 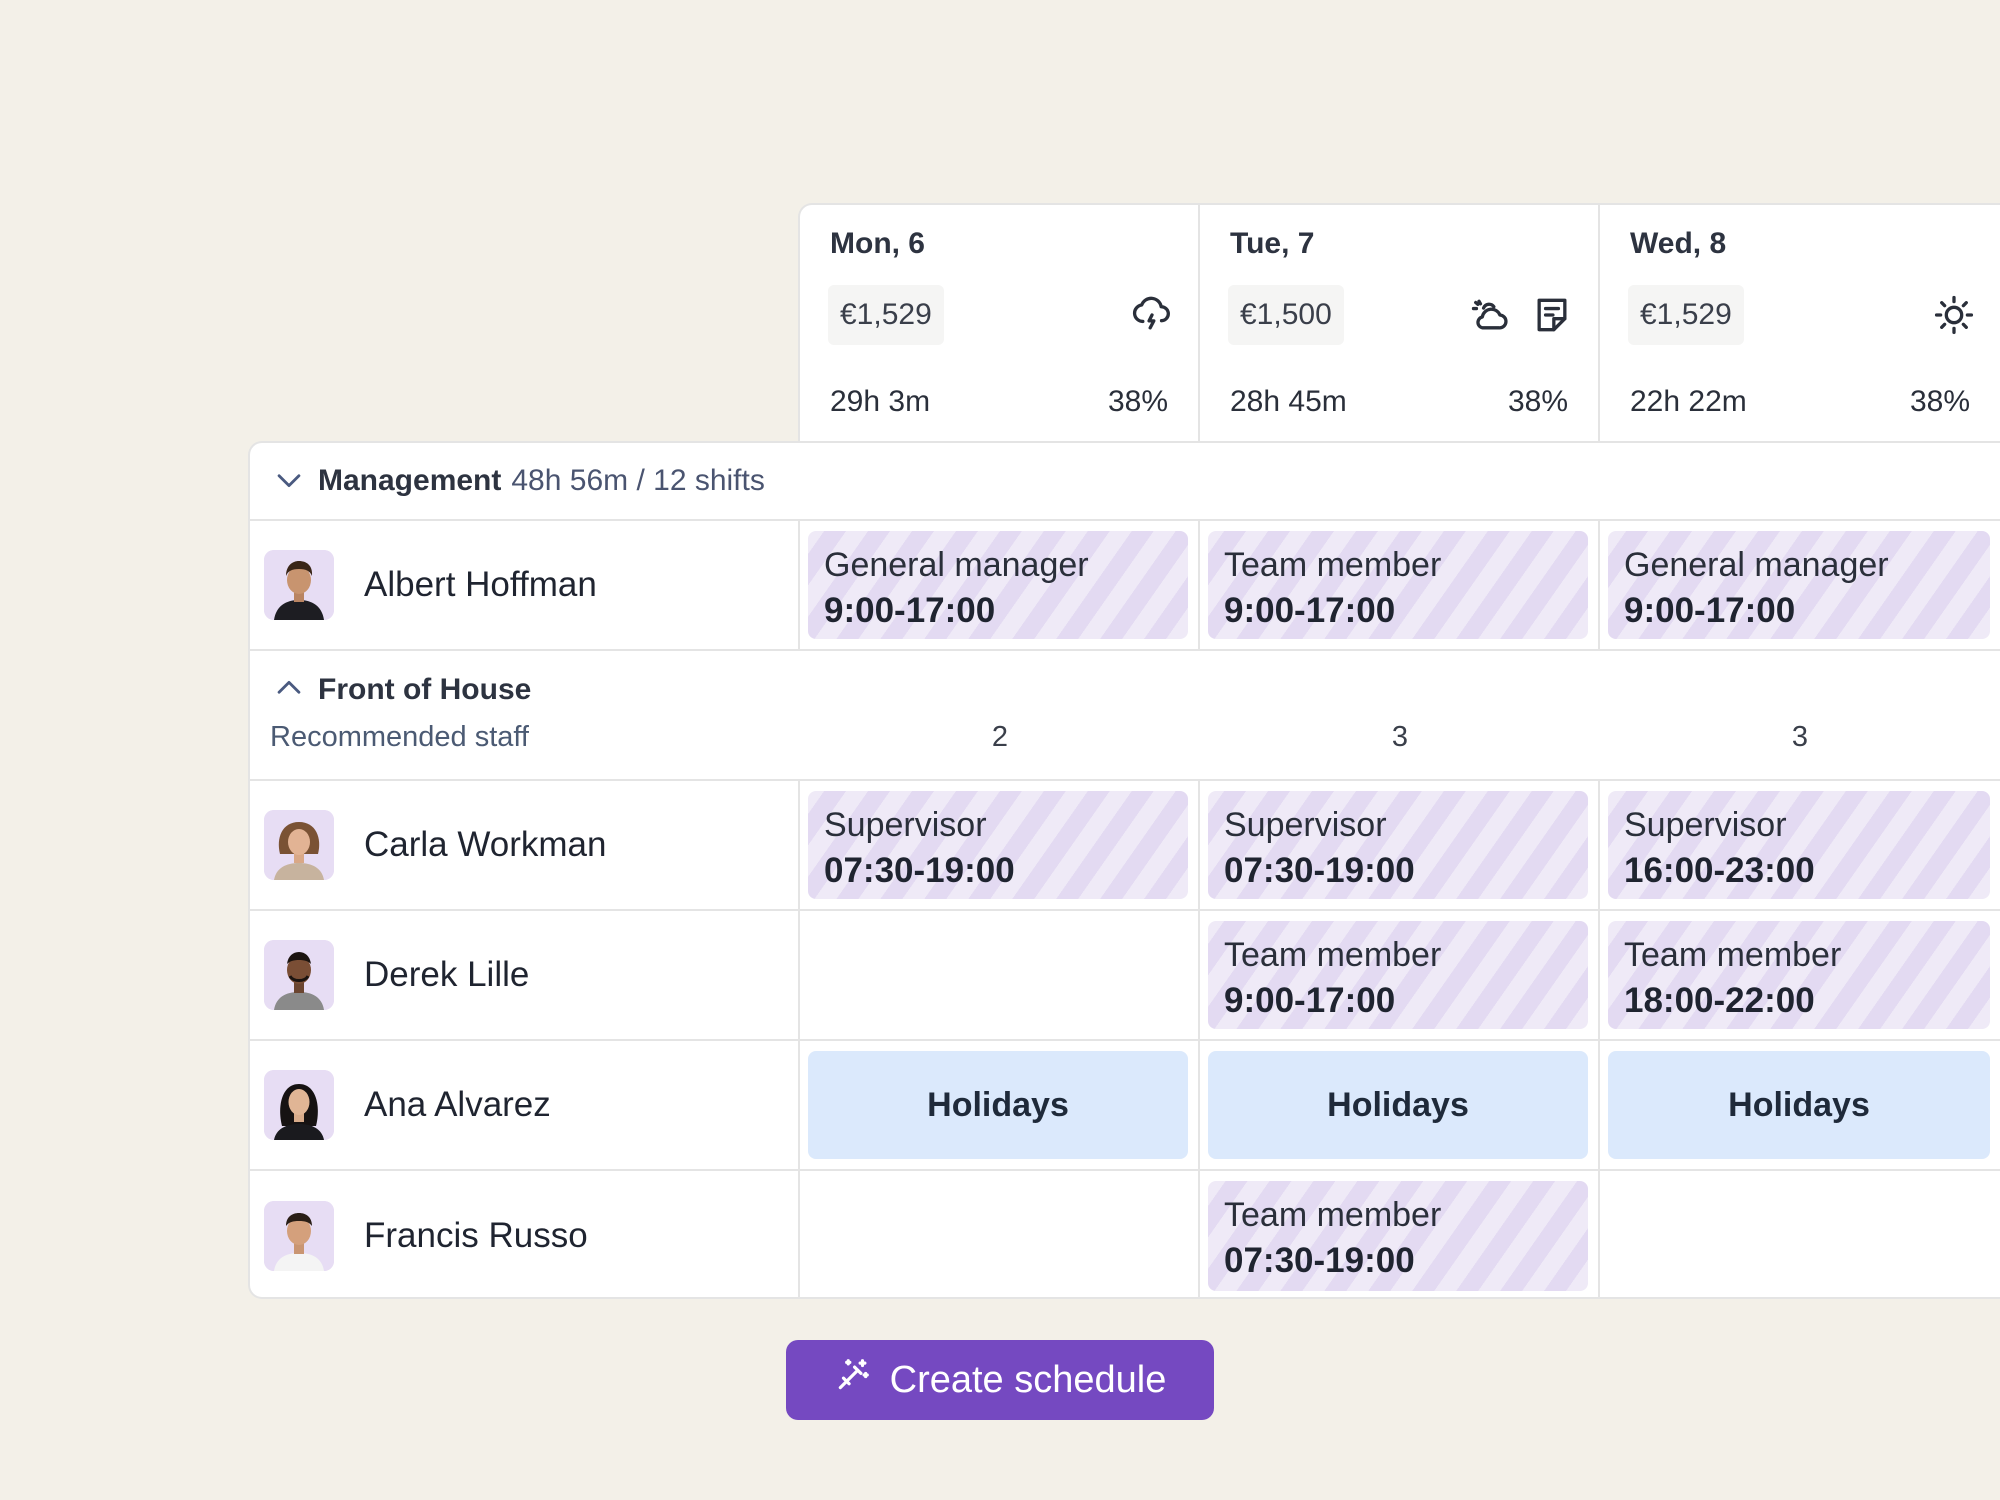 I want to click on shift-card: Team member 07:30-19:00, so click(x=1398, y=1236).